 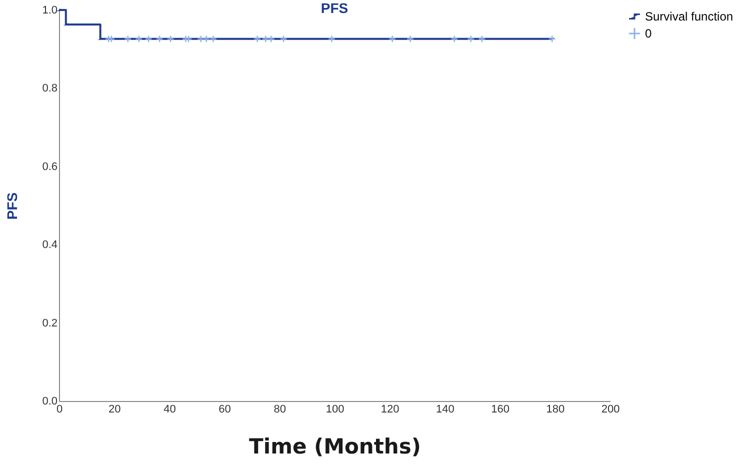 What do you see at coordinates (50, 10) in the screenshot?
I see `y-tick-label: 1.0` at bounding box center [50, 10].